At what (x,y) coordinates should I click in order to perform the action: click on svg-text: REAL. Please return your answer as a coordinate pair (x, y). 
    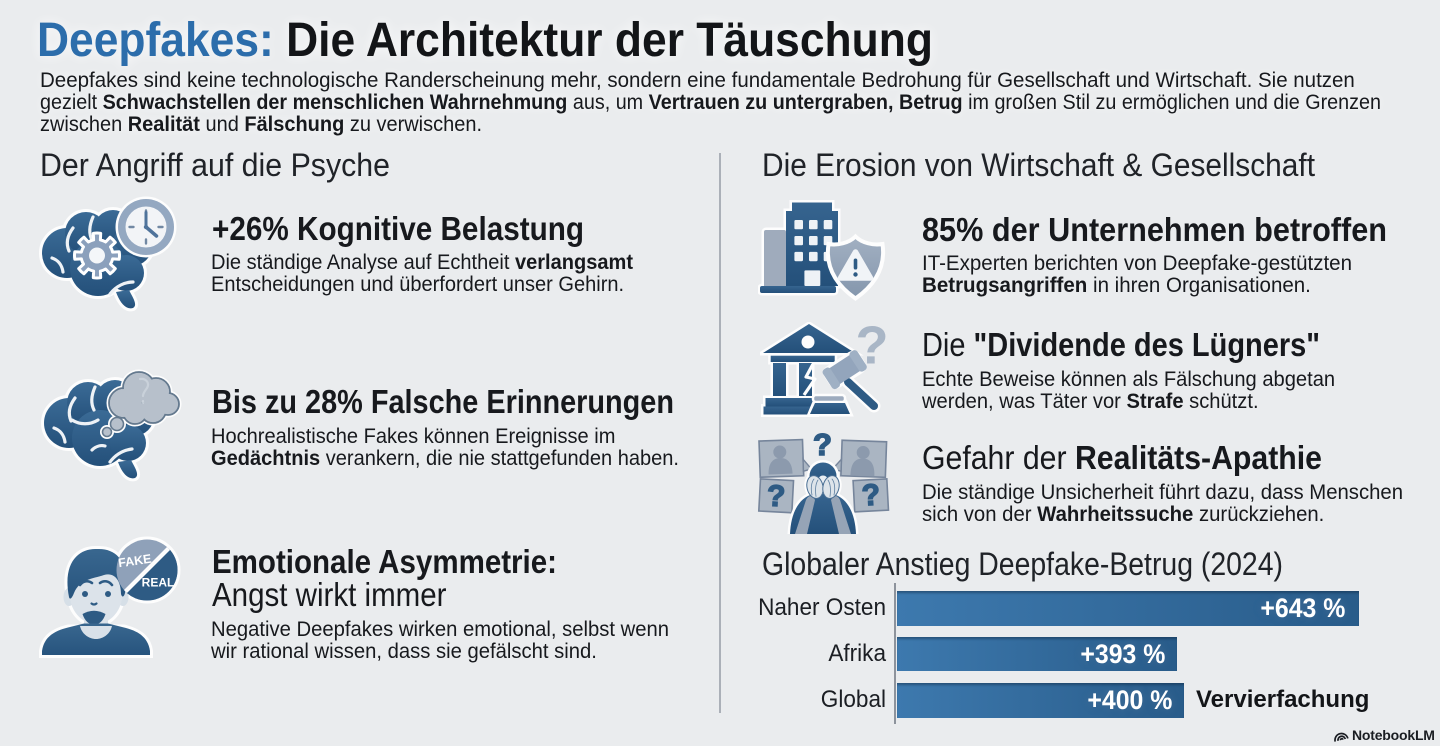
    Looking at the image, I should click on (158, 583).